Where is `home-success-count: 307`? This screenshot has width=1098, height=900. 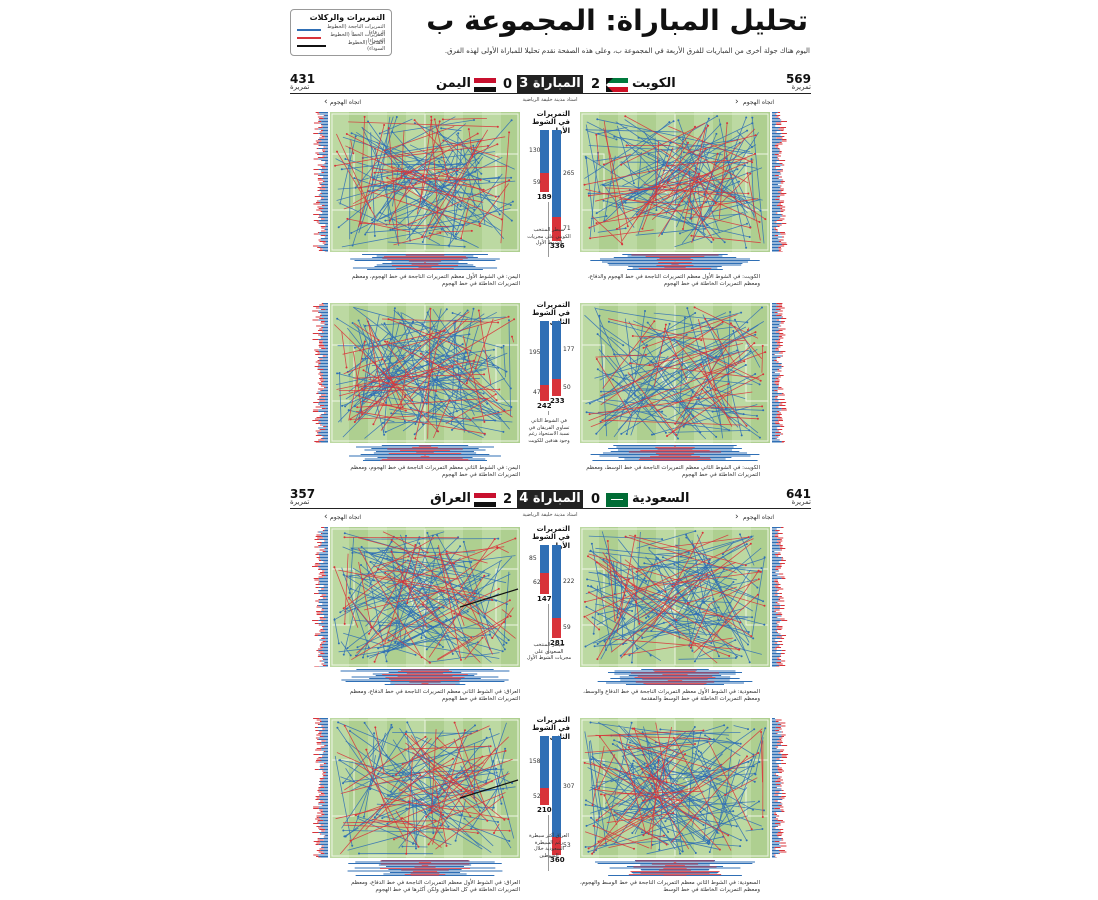
home-success-count: 307 is located at coordinates (569, 786).